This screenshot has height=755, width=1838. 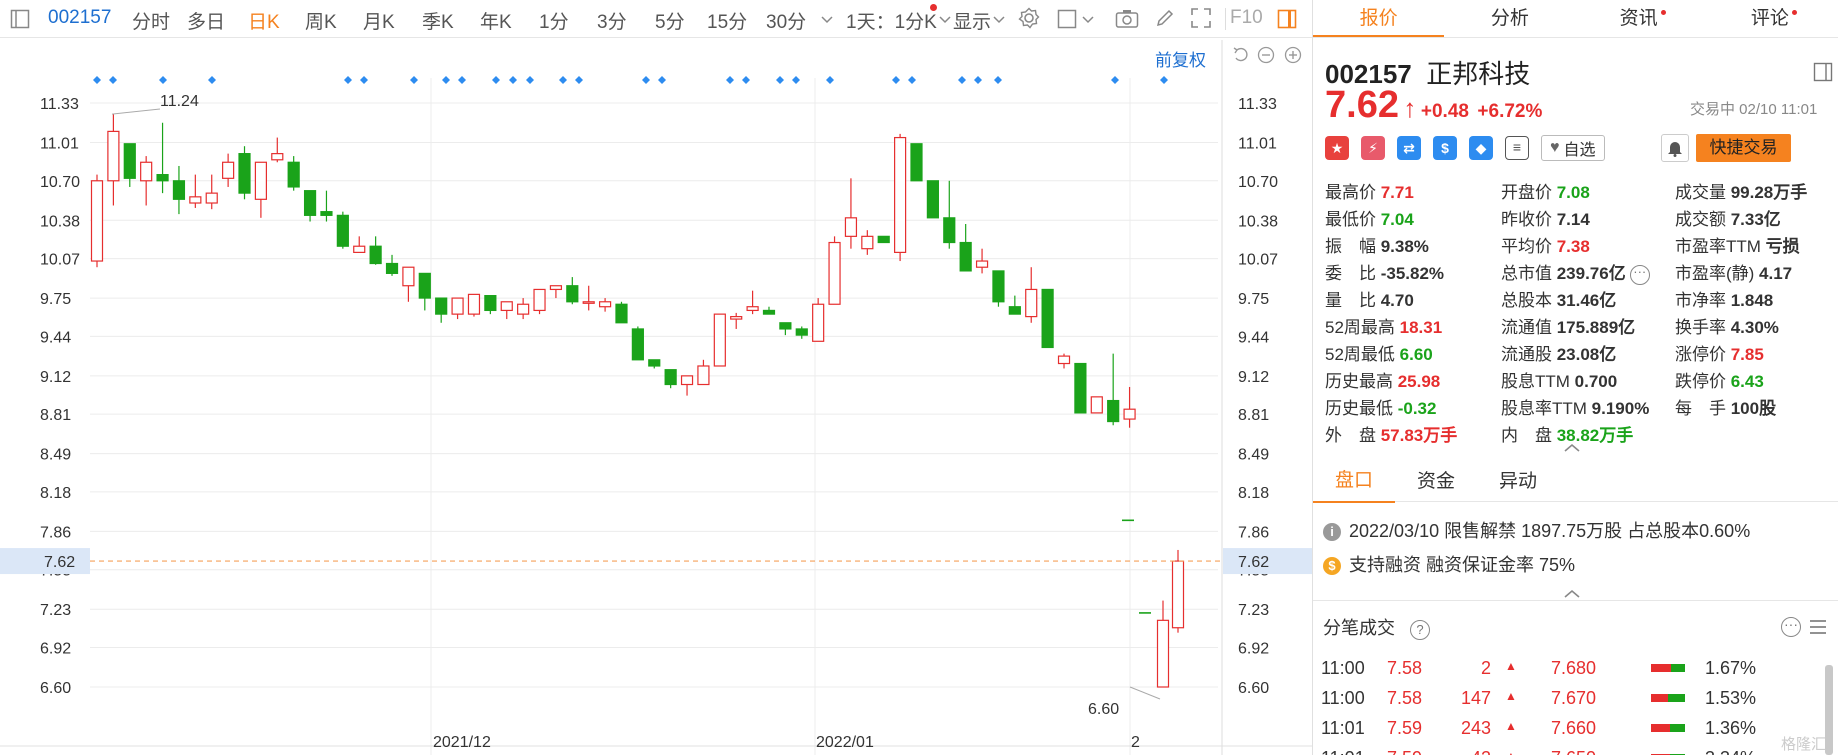 I want to click on tab-news: 资讯, so click(x=1641, y=18).